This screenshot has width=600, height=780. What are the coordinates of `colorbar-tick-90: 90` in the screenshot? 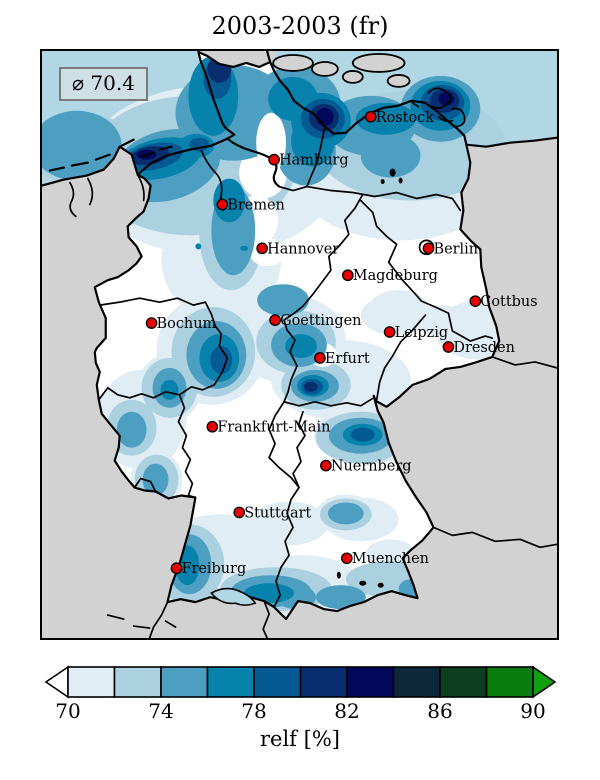 It's located at (533, 711).